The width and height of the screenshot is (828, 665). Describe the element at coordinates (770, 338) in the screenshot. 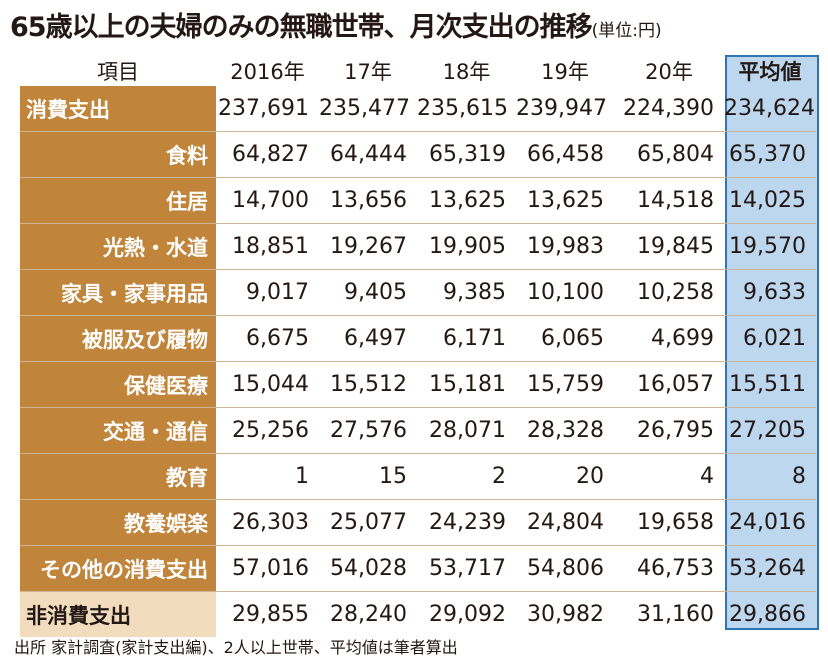

I see `average-value-cell: 6,021` at that location.